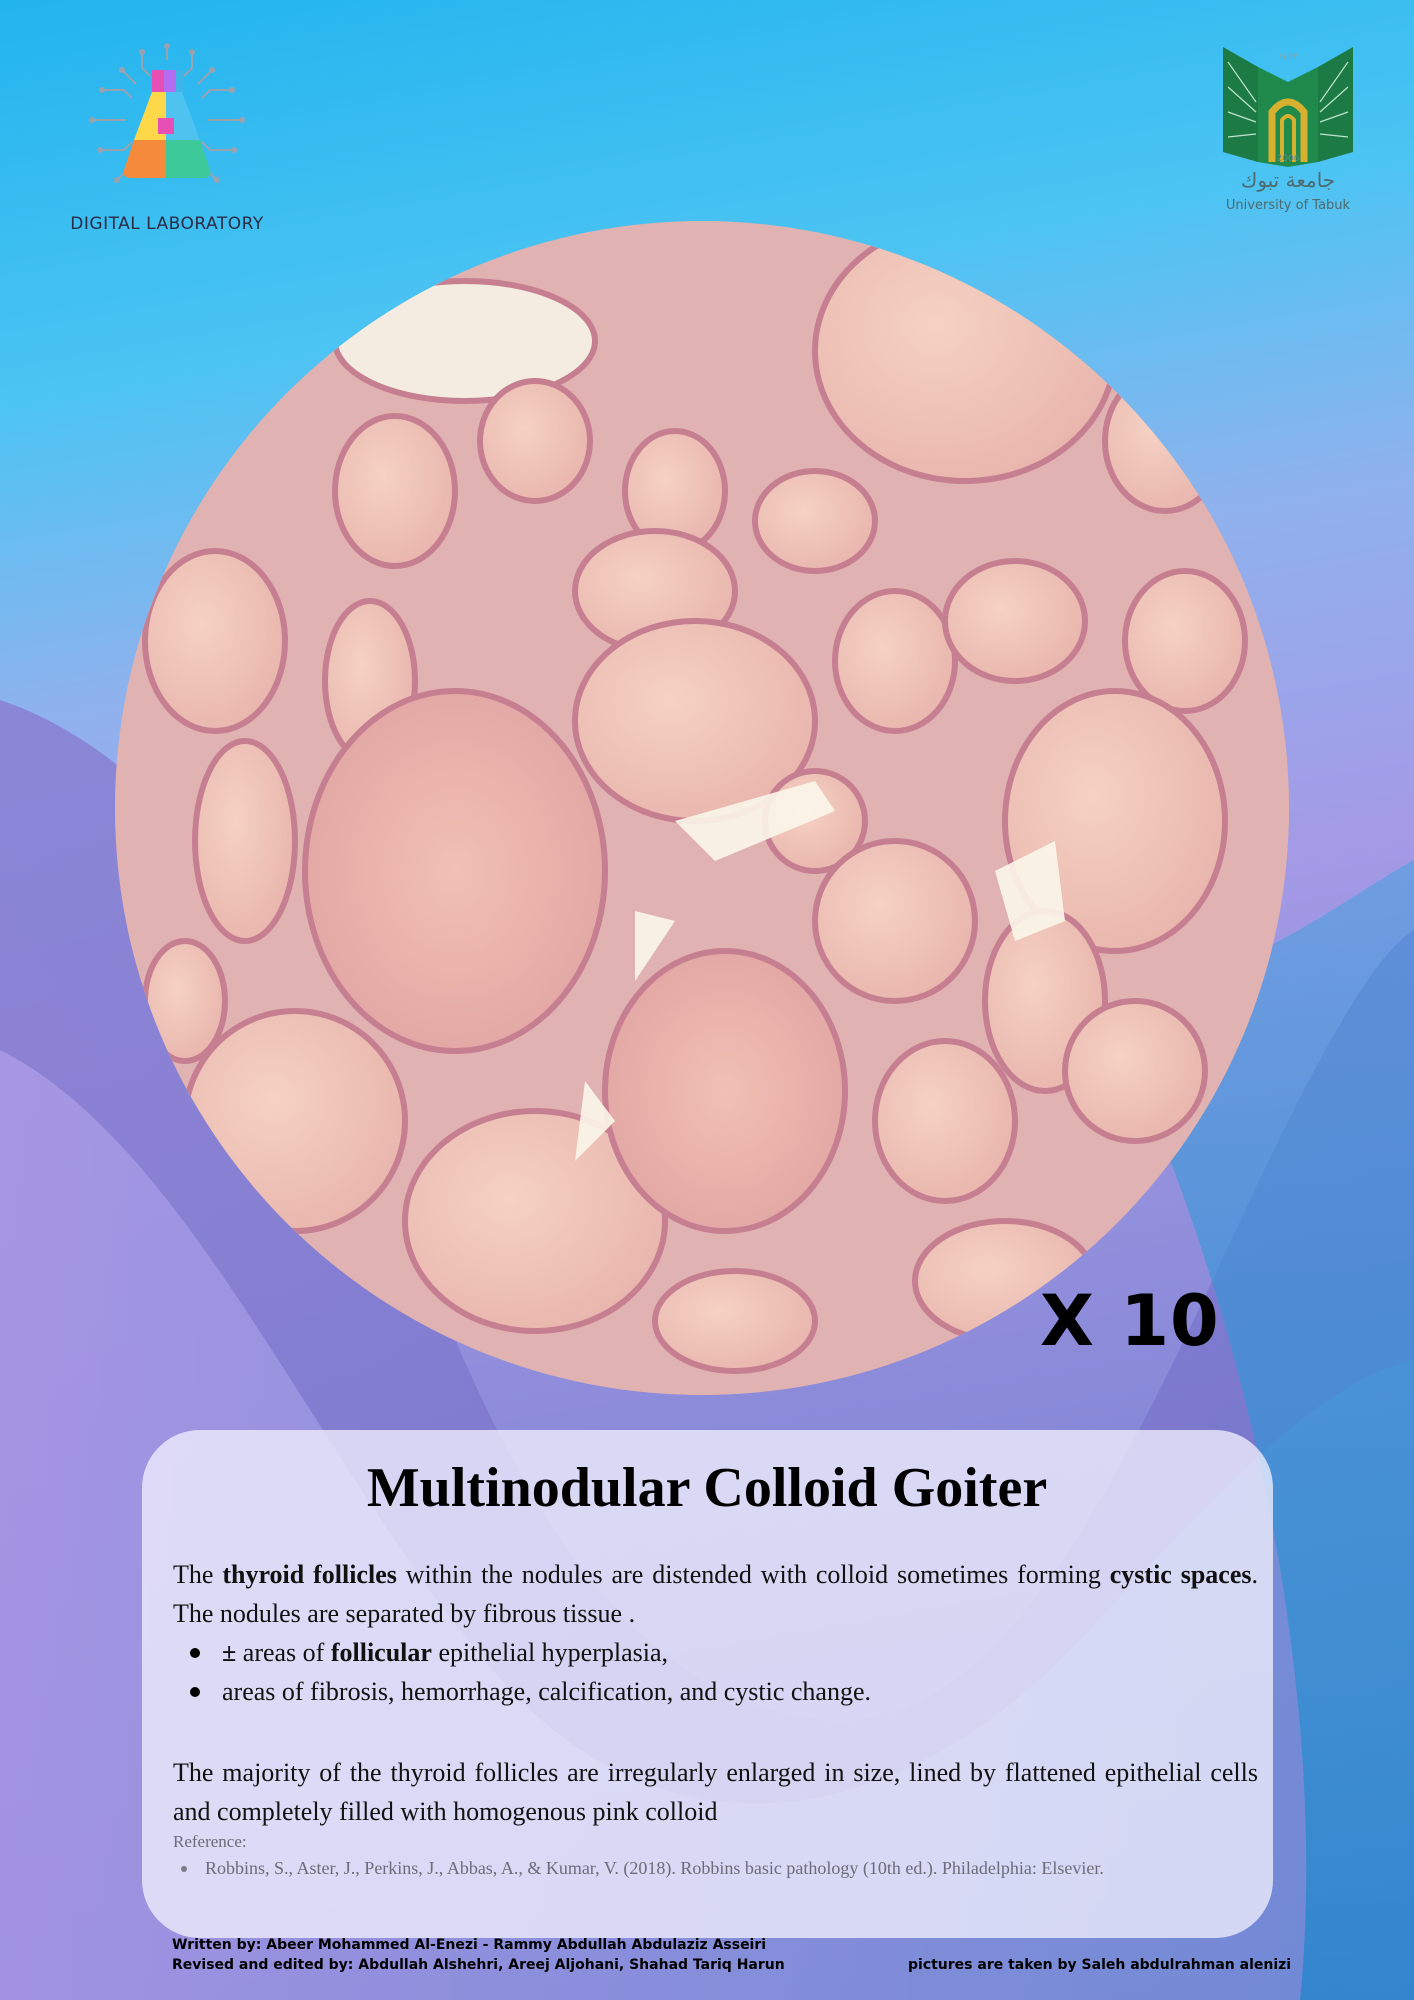 The width and height of the screenshot is (1414, 2000). Describe the element at coordinates (707, 1488) in the screenshot. I see `page-title: Multinodular Colloid Goiter` at that location.